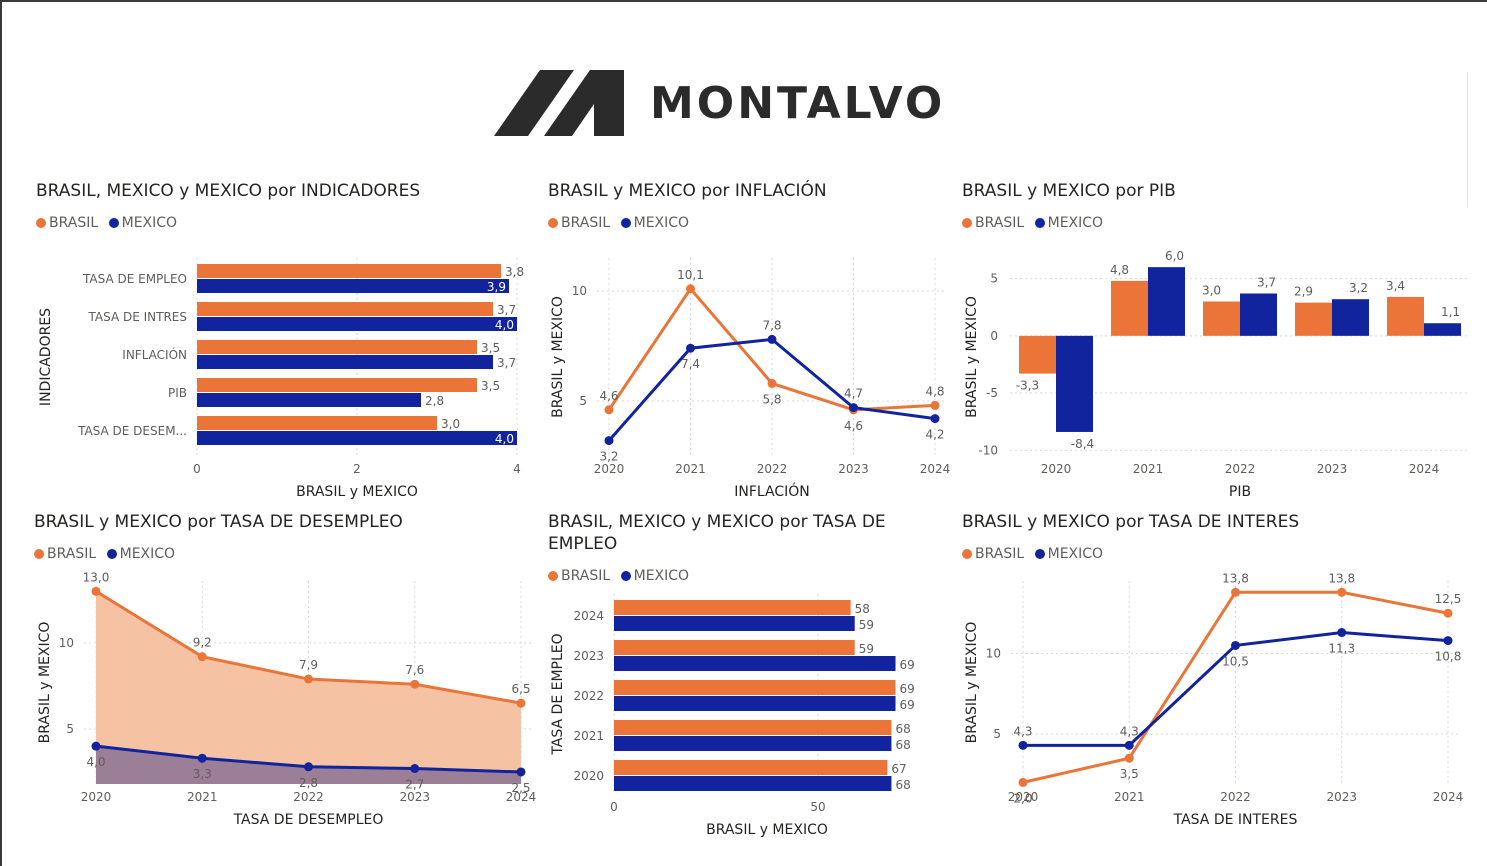 The width and height of the screenshot is (1487, 866). I want to click on data-label-mexico: 59, so click(866, 625).